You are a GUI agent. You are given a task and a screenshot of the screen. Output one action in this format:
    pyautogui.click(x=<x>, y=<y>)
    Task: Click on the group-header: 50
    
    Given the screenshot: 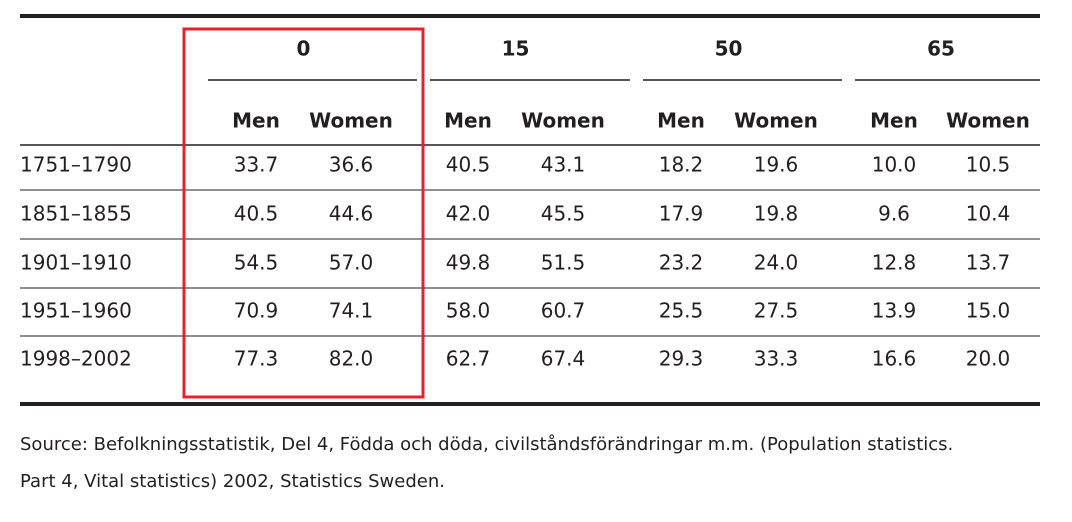 What is the action you would take?
    pyautogui.click(x=729, y=49)
    